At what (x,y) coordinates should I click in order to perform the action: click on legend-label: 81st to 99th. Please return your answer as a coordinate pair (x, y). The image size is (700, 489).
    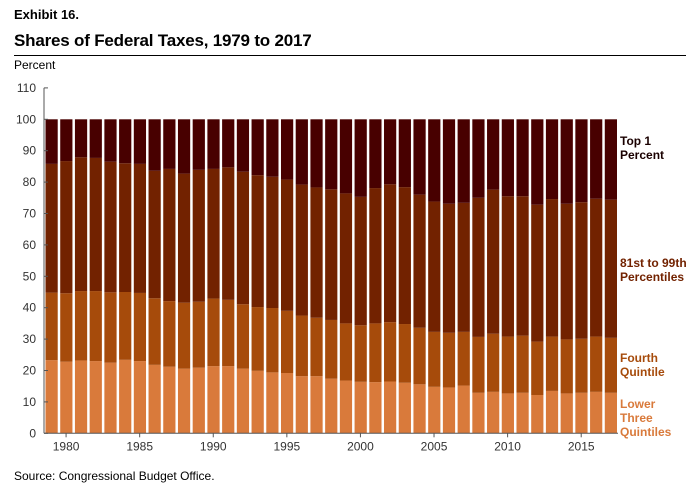
    Looking at the image, I should click on (653, 263).